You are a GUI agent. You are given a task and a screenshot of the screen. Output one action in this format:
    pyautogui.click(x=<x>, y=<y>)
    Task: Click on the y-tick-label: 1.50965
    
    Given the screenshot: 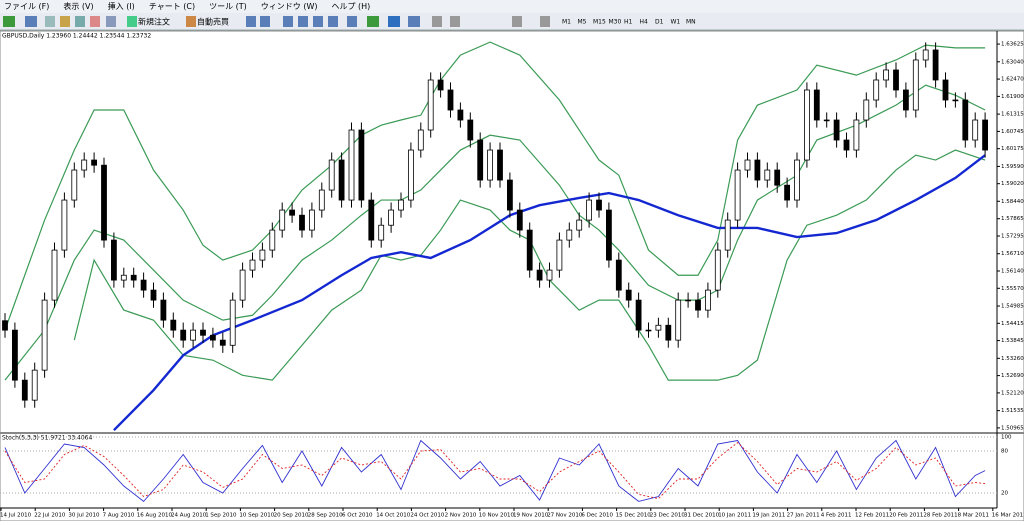 What is the action you would take?
    pyautogui.click(x=1012, y=428)
    